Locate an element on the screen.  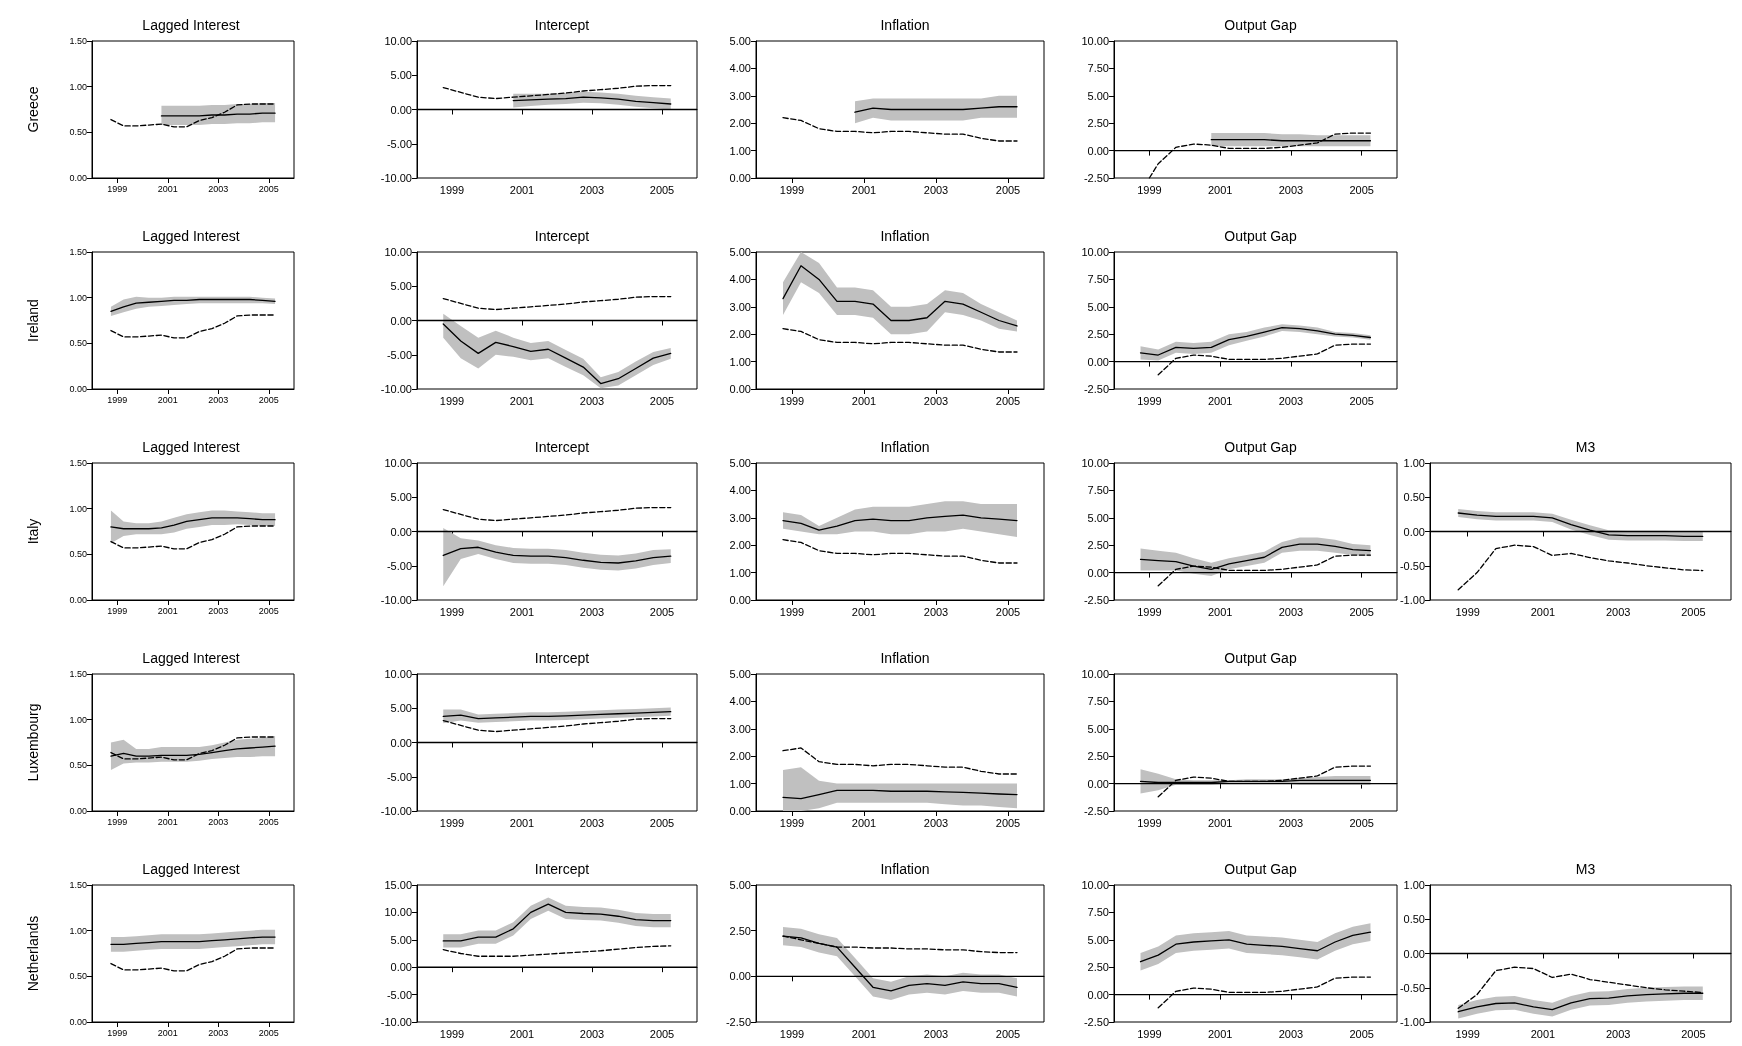
y-axis-title: Luxembourg is located at coordinates (33, 742).